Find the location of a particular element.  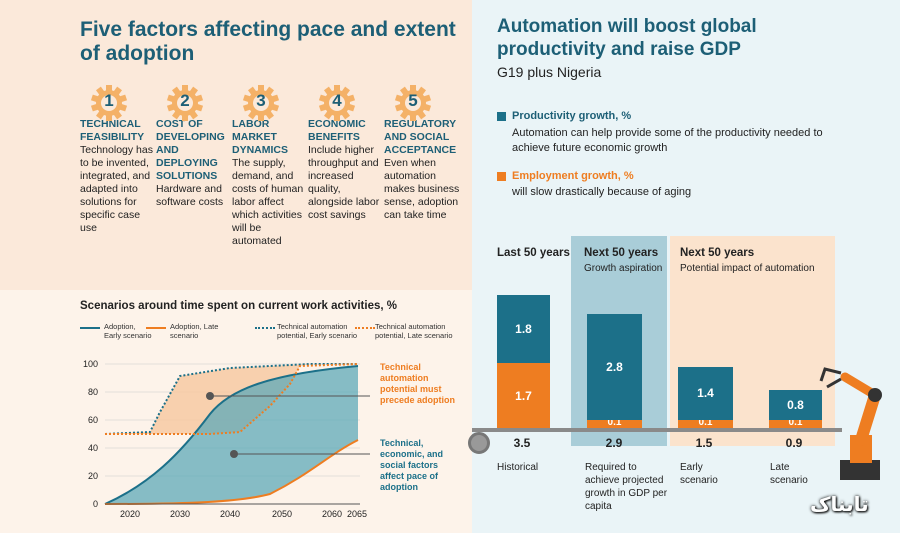

y-tick-60: 60 is located at coordinates (93, 420).